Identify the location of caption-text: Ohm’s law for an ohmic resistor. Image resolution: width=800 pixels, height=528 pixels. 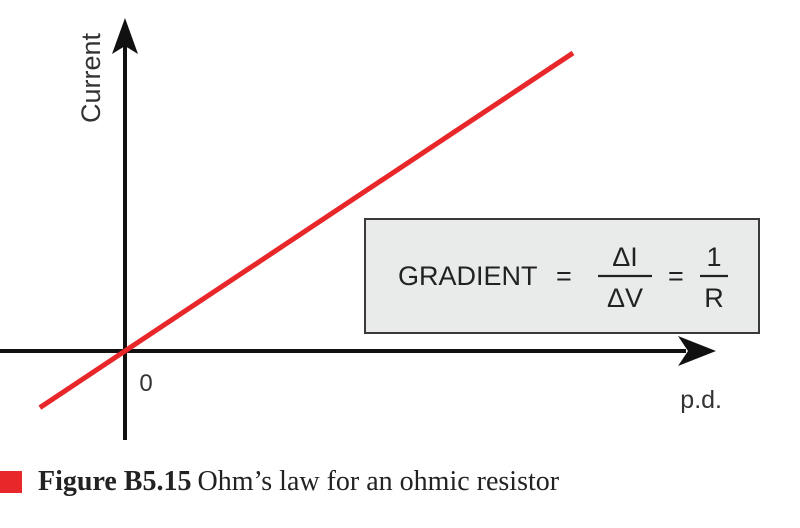
(378, 481).